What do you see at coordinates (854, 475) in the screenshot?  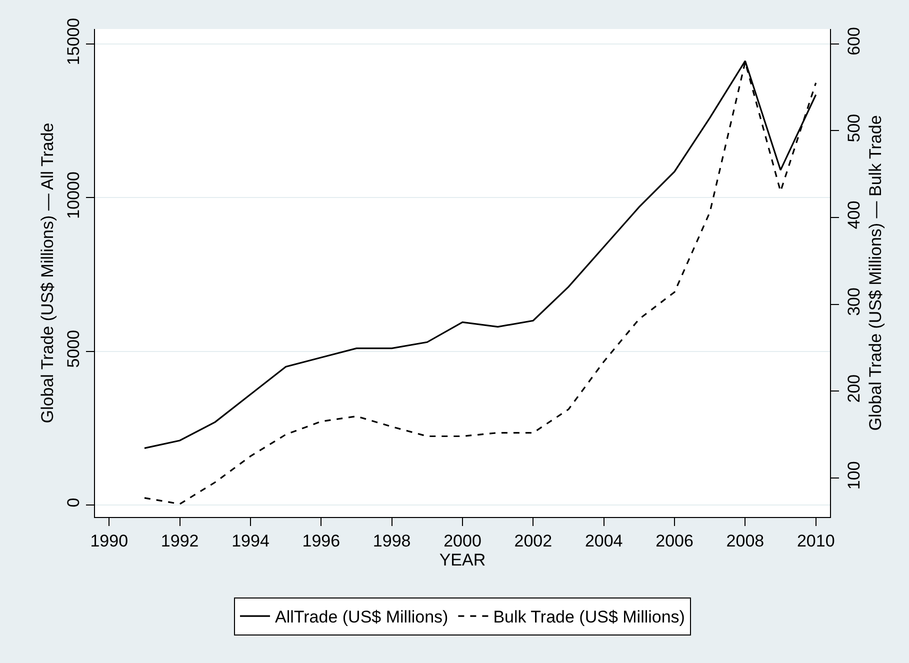 I see `y2-tick-label: 100` at bounding box center [854, 475].